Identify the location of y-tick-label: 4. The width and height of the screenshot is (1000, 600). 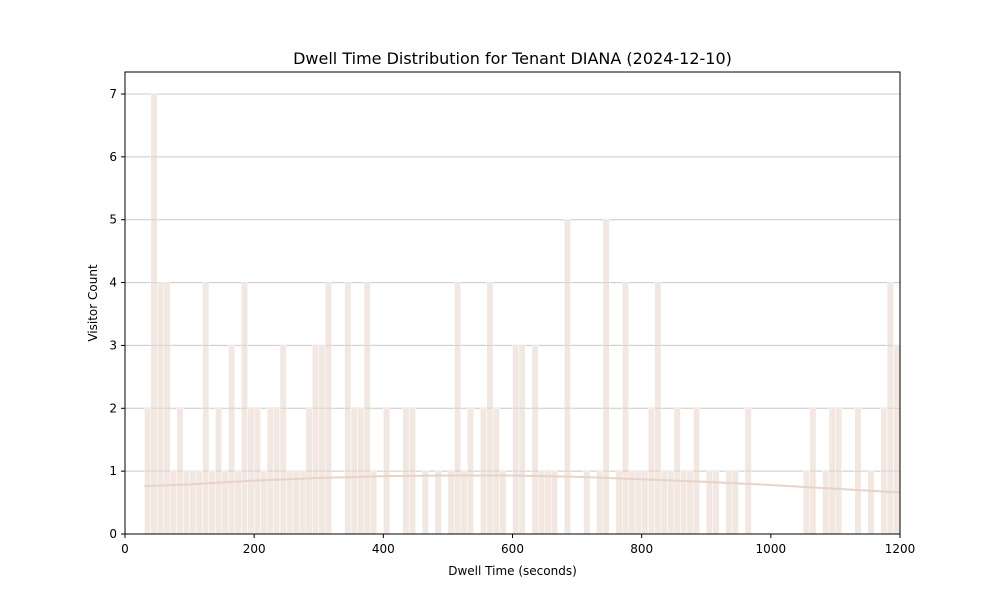
(113, 283).